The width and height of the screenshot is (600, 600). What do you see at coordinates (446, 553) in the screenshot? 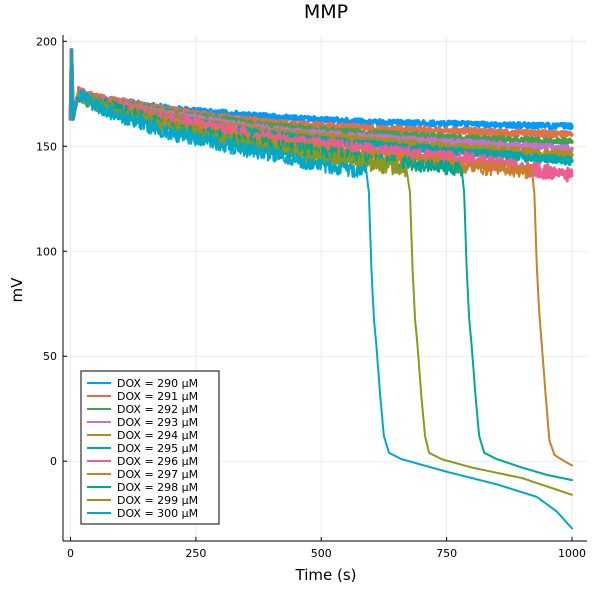
I see `x-tick-label: 750` at bounding box center [446, 553].